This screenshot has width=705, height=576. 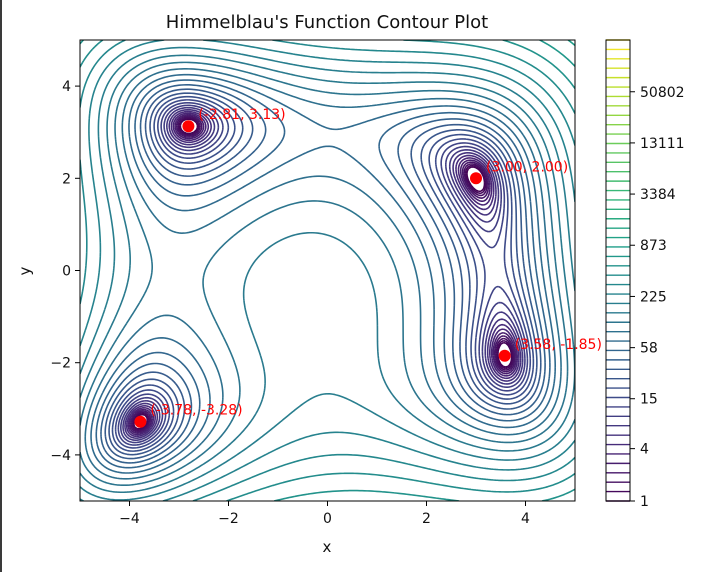 I want to click on colorbar-tick-label: 13111, so click(x=662, y=144).